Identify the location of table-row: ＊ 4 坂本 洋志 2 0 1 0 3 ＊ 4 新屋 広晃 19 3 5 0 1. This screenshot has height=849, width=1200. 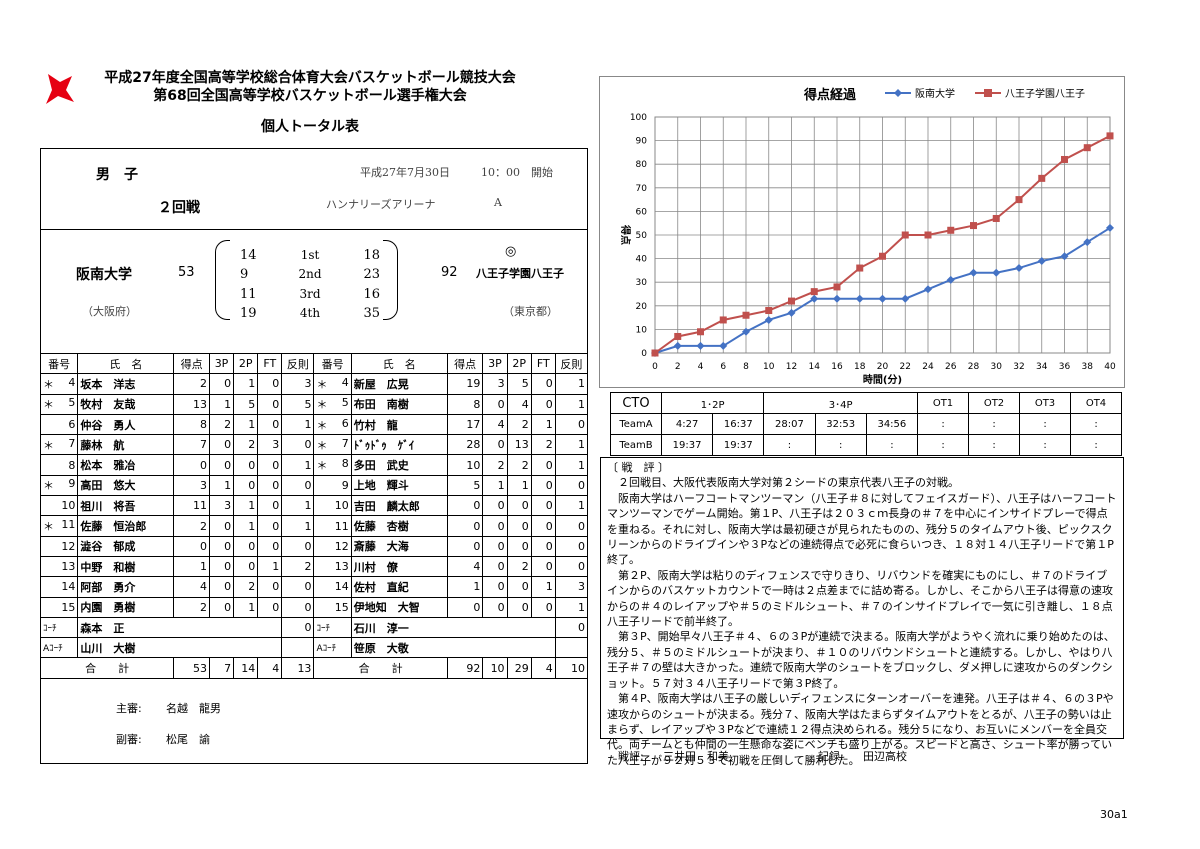
(314, 384).